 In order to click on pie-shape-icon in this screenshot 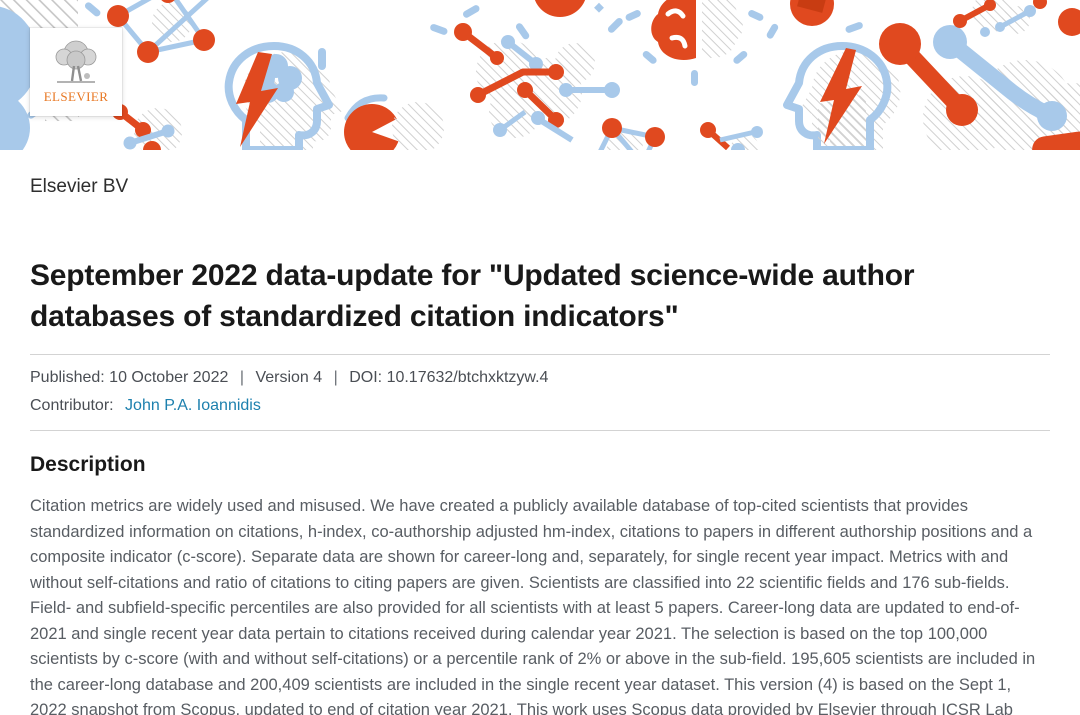, I will do `click(394, 122)`.